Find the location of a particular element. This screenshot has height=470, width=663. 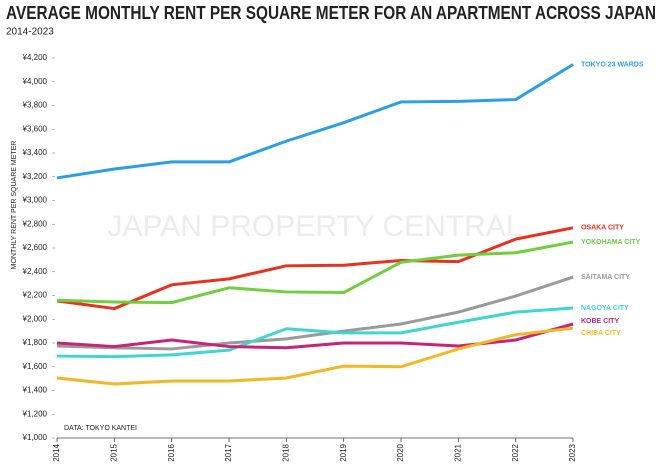

series-label: KOBE CITY is located at coordinates (600, 321).